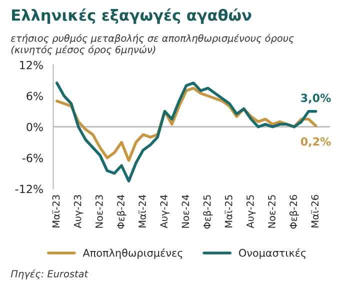  What do you see at coordinates (132, 16) in the screenshot?
I see `chart-title: Ελληνικές εξαγωγές αγαθών` at bounding box center [132, 16].